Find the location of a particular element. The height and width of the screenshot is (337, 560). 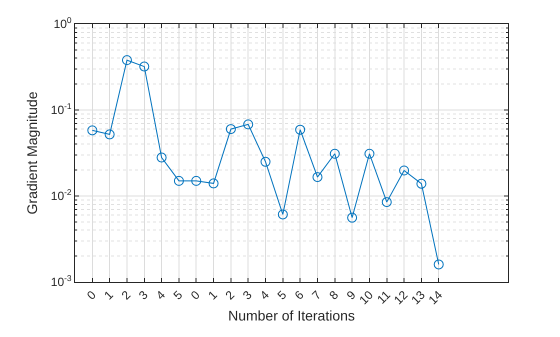

x-tick-label: 12 is located at coordinates (401, 298).